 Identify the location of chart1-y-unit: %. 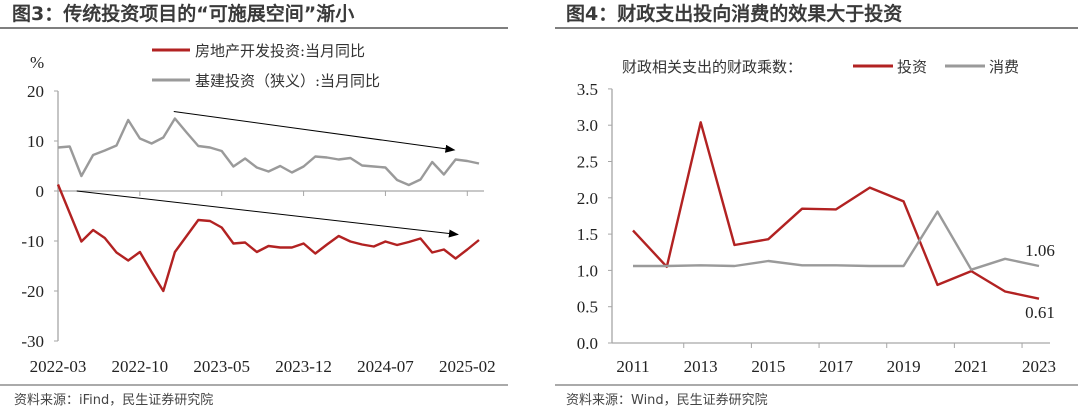
(37, 62).